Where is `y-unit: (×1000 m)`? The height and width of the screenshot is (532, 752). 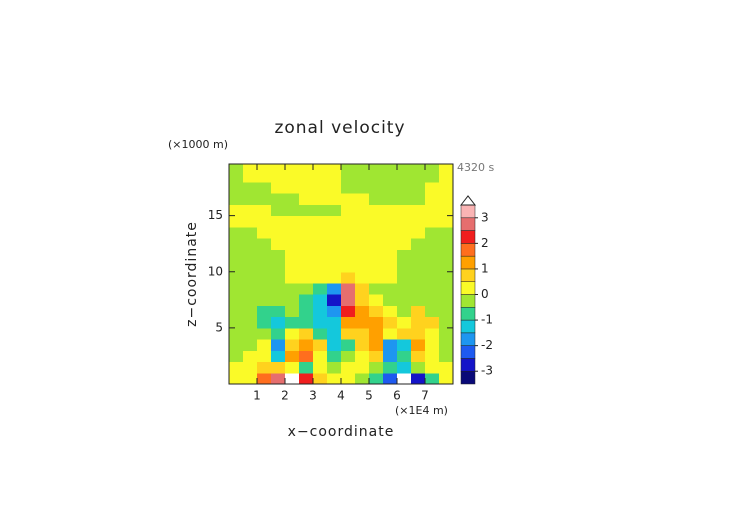 y-unit: (×1000 m) is located at coordinates (198, 144).